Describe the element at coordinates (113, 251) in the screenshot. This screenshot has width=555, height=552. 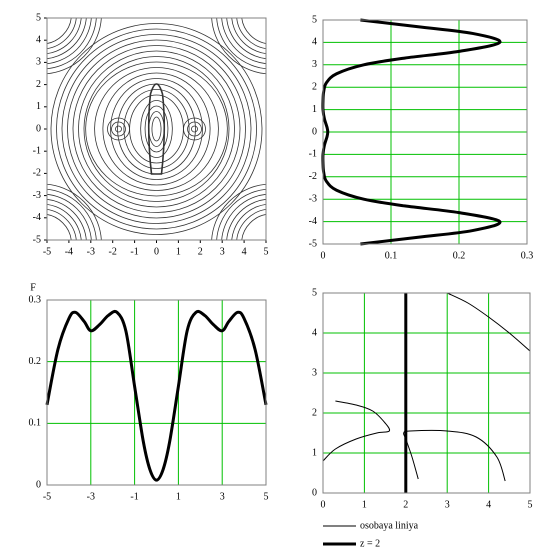
I see `x-tick-label: -2` at that location.